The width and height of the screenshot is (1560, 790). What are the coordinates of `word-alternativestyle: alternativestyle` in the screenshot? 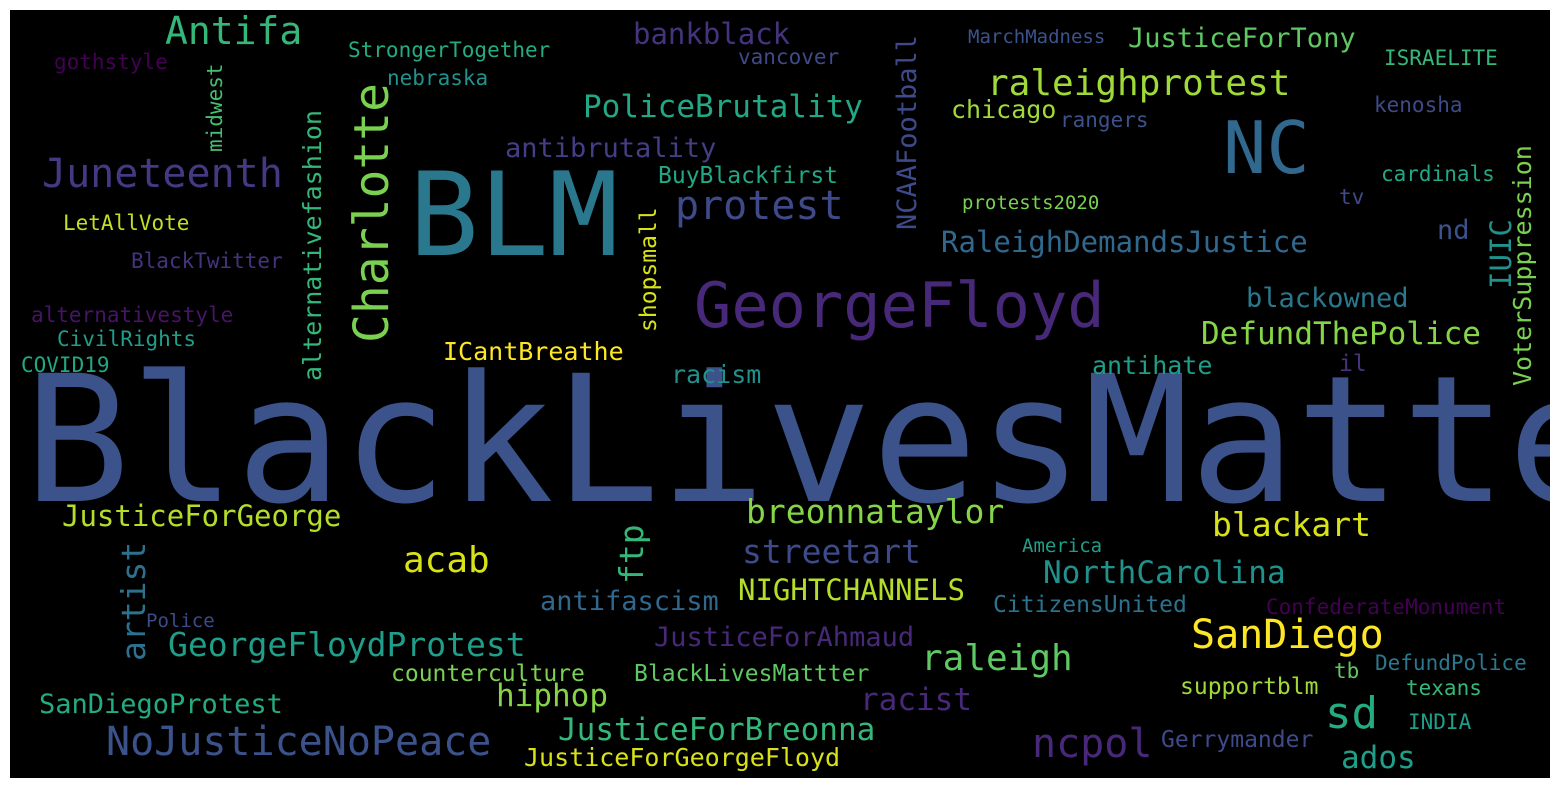 It's located at (132, 315).